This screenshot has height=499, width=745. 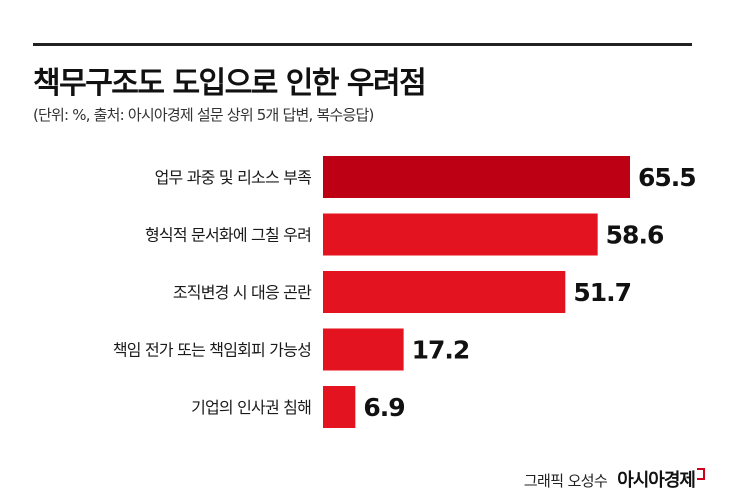 I want to click on value-label: 6.9, so click(x=383, y=407).